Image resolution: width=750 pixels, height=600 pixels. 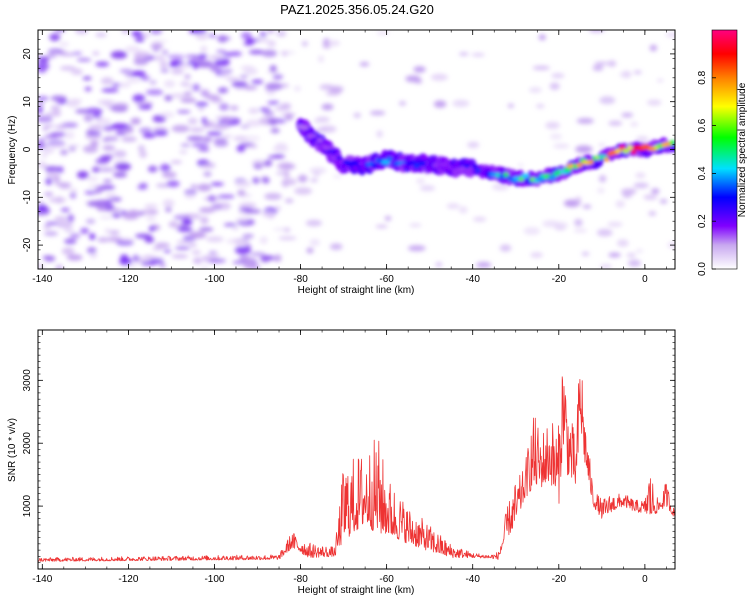 What do you see at coordinates (27, 149) in the screenshot?
I see `y-tick-label: 0` at bounding box center [27, 149].